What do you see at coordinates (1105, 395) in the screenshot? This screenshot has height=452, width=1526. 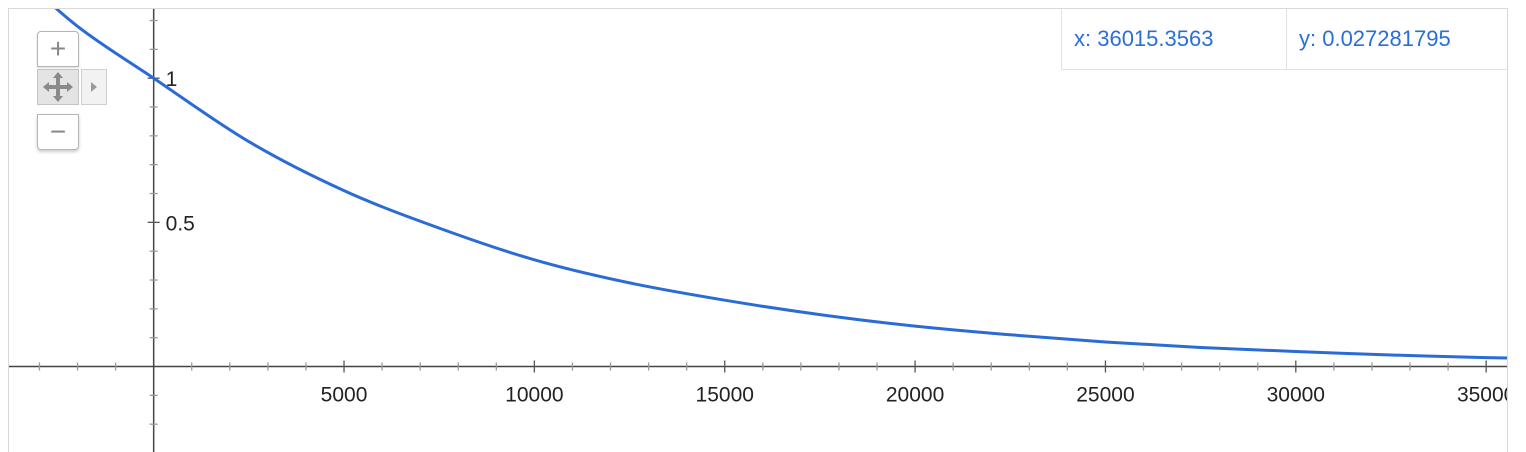 I see `x-tick-label: 25000` at bounding box center [1105, 395].